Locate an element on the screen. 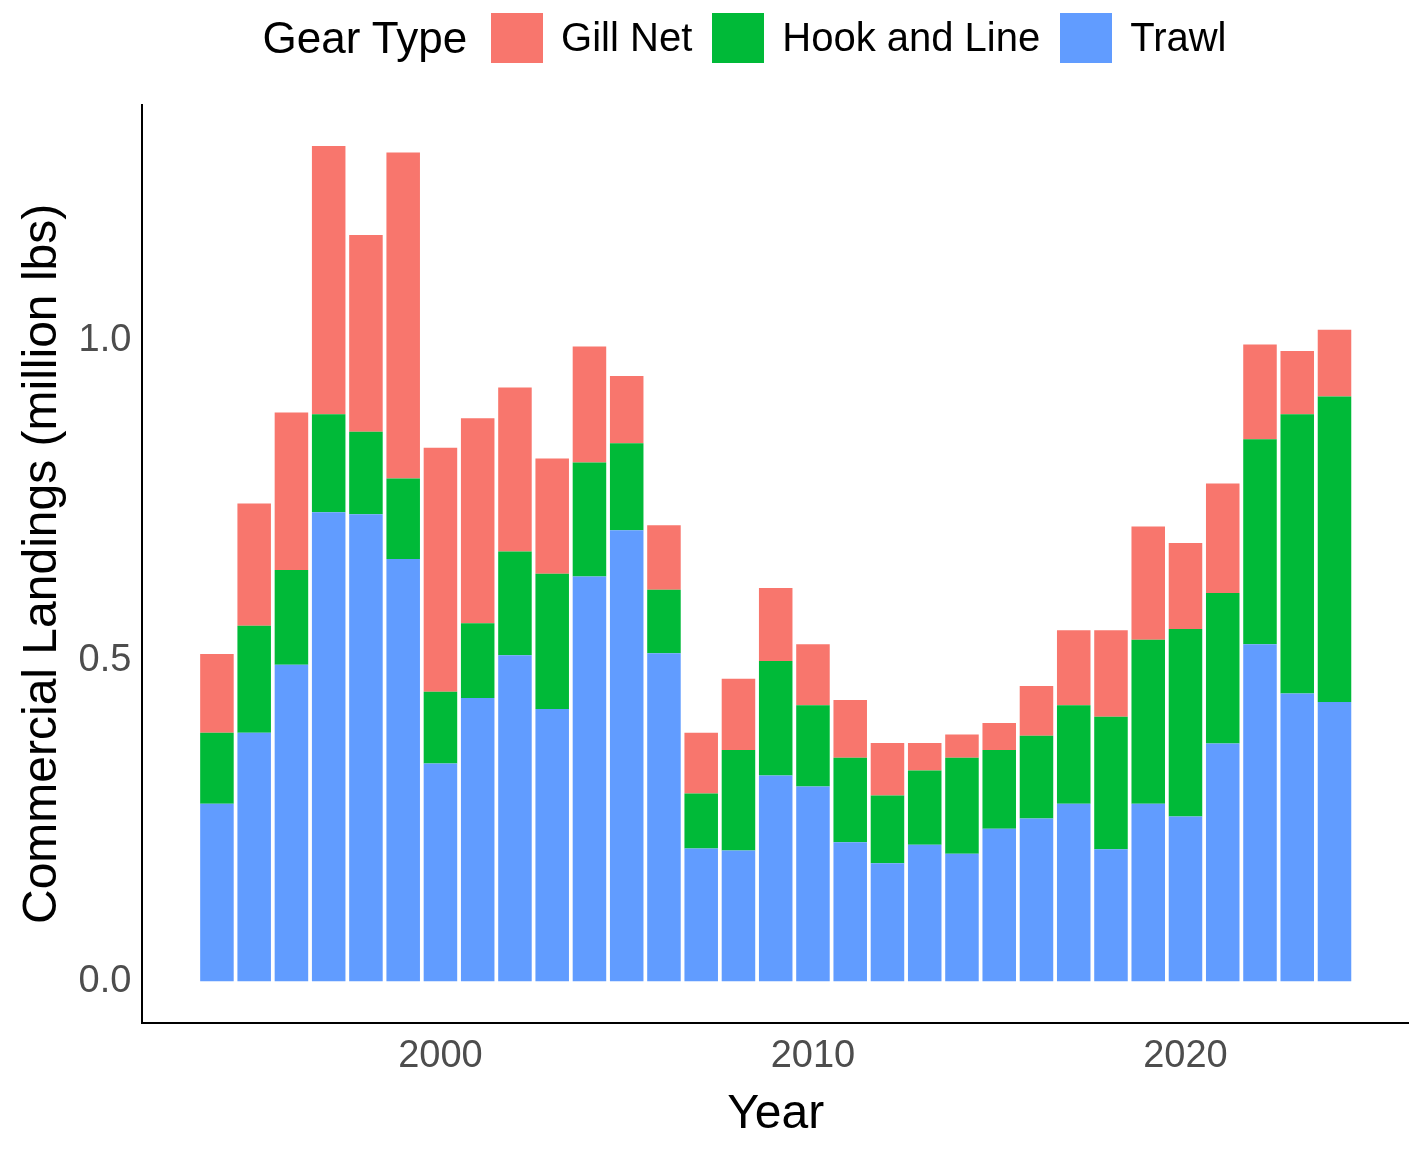 Image resolution: width=1409 pixels, height=1153 pixels. y-tick-label: 0.5 is located at coordinates (105, 658).